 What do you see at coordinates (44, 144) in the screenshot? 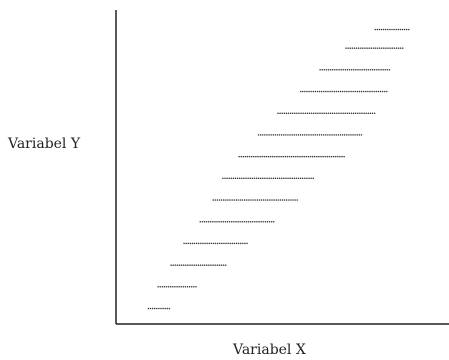
I see `y-axis-label: Variabel Y` at bounding box center [44, 144].